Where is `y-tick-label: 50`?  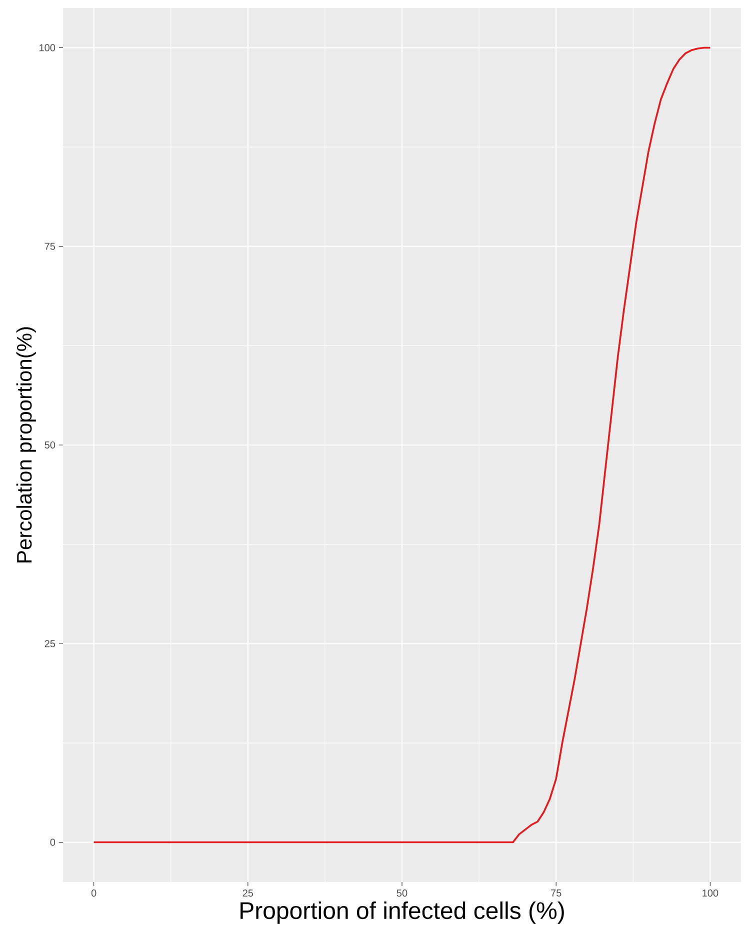
y-tick-label: 50 is located at coordinates (50, 445).